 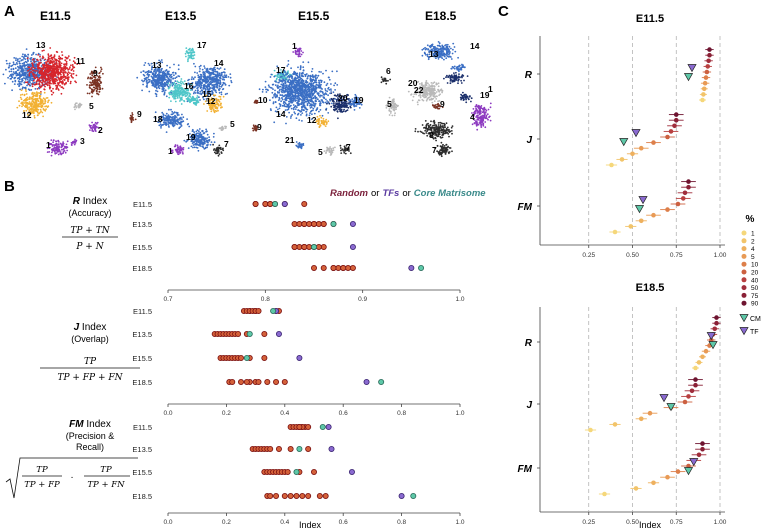 What do you see at coordinates (359, 100) in the screenshot?
I see `cluster-label: 19` at bounding box center [359, 100].